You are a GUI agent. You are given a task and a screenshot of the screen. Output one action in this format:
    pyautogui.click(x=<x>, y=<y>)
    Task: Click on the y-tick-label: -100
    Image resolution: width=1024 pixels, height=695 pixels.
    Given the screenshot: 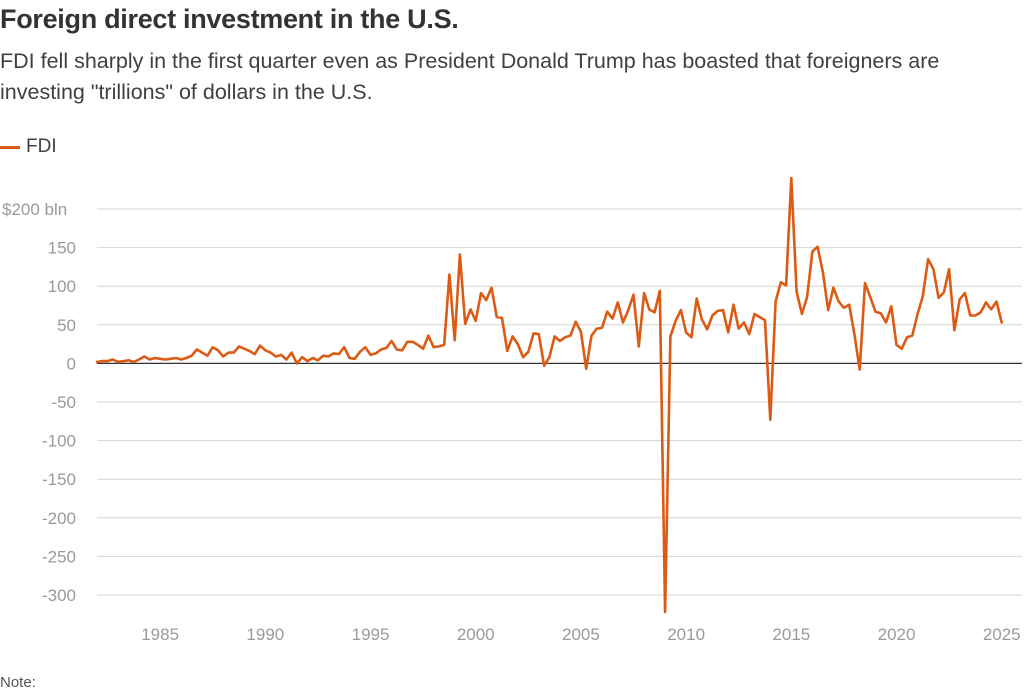 What is the action you would take?
    pyautogui.click(x=59, y=441)
    